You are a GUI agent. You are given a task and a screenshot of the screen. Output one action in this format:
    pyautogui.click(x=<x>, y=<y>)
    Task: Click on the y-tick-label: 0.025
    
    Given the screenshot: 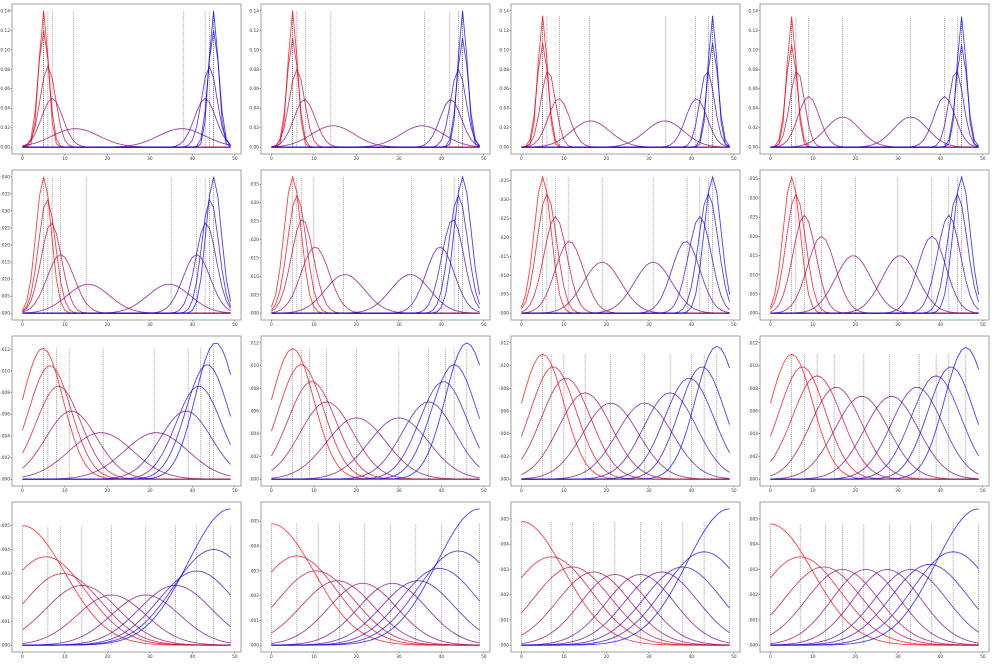 What is the action you would take?
    pyautogui.click(x=753, y=218)
    